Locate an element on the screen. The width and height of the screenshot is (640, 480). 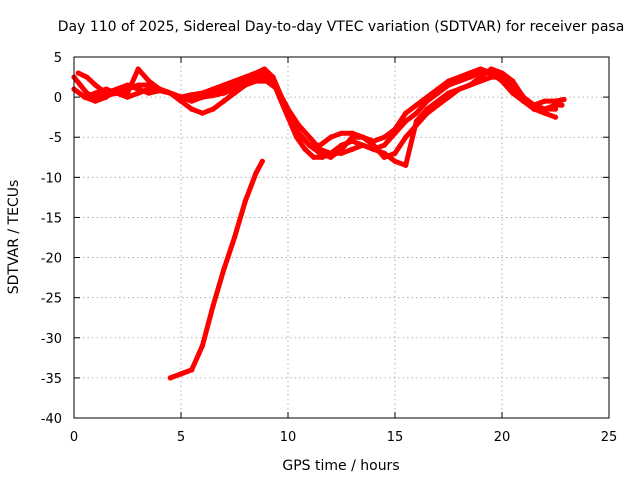
x-tick-label: 20 is located at coordinates (502, 437).